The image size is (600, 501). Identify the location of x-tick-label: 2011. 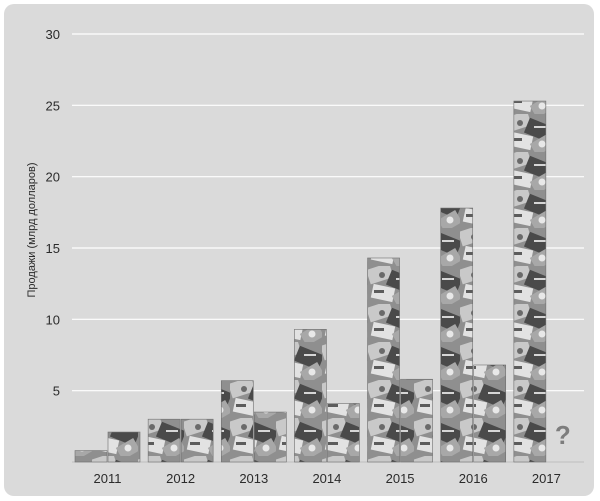
(108, 478).